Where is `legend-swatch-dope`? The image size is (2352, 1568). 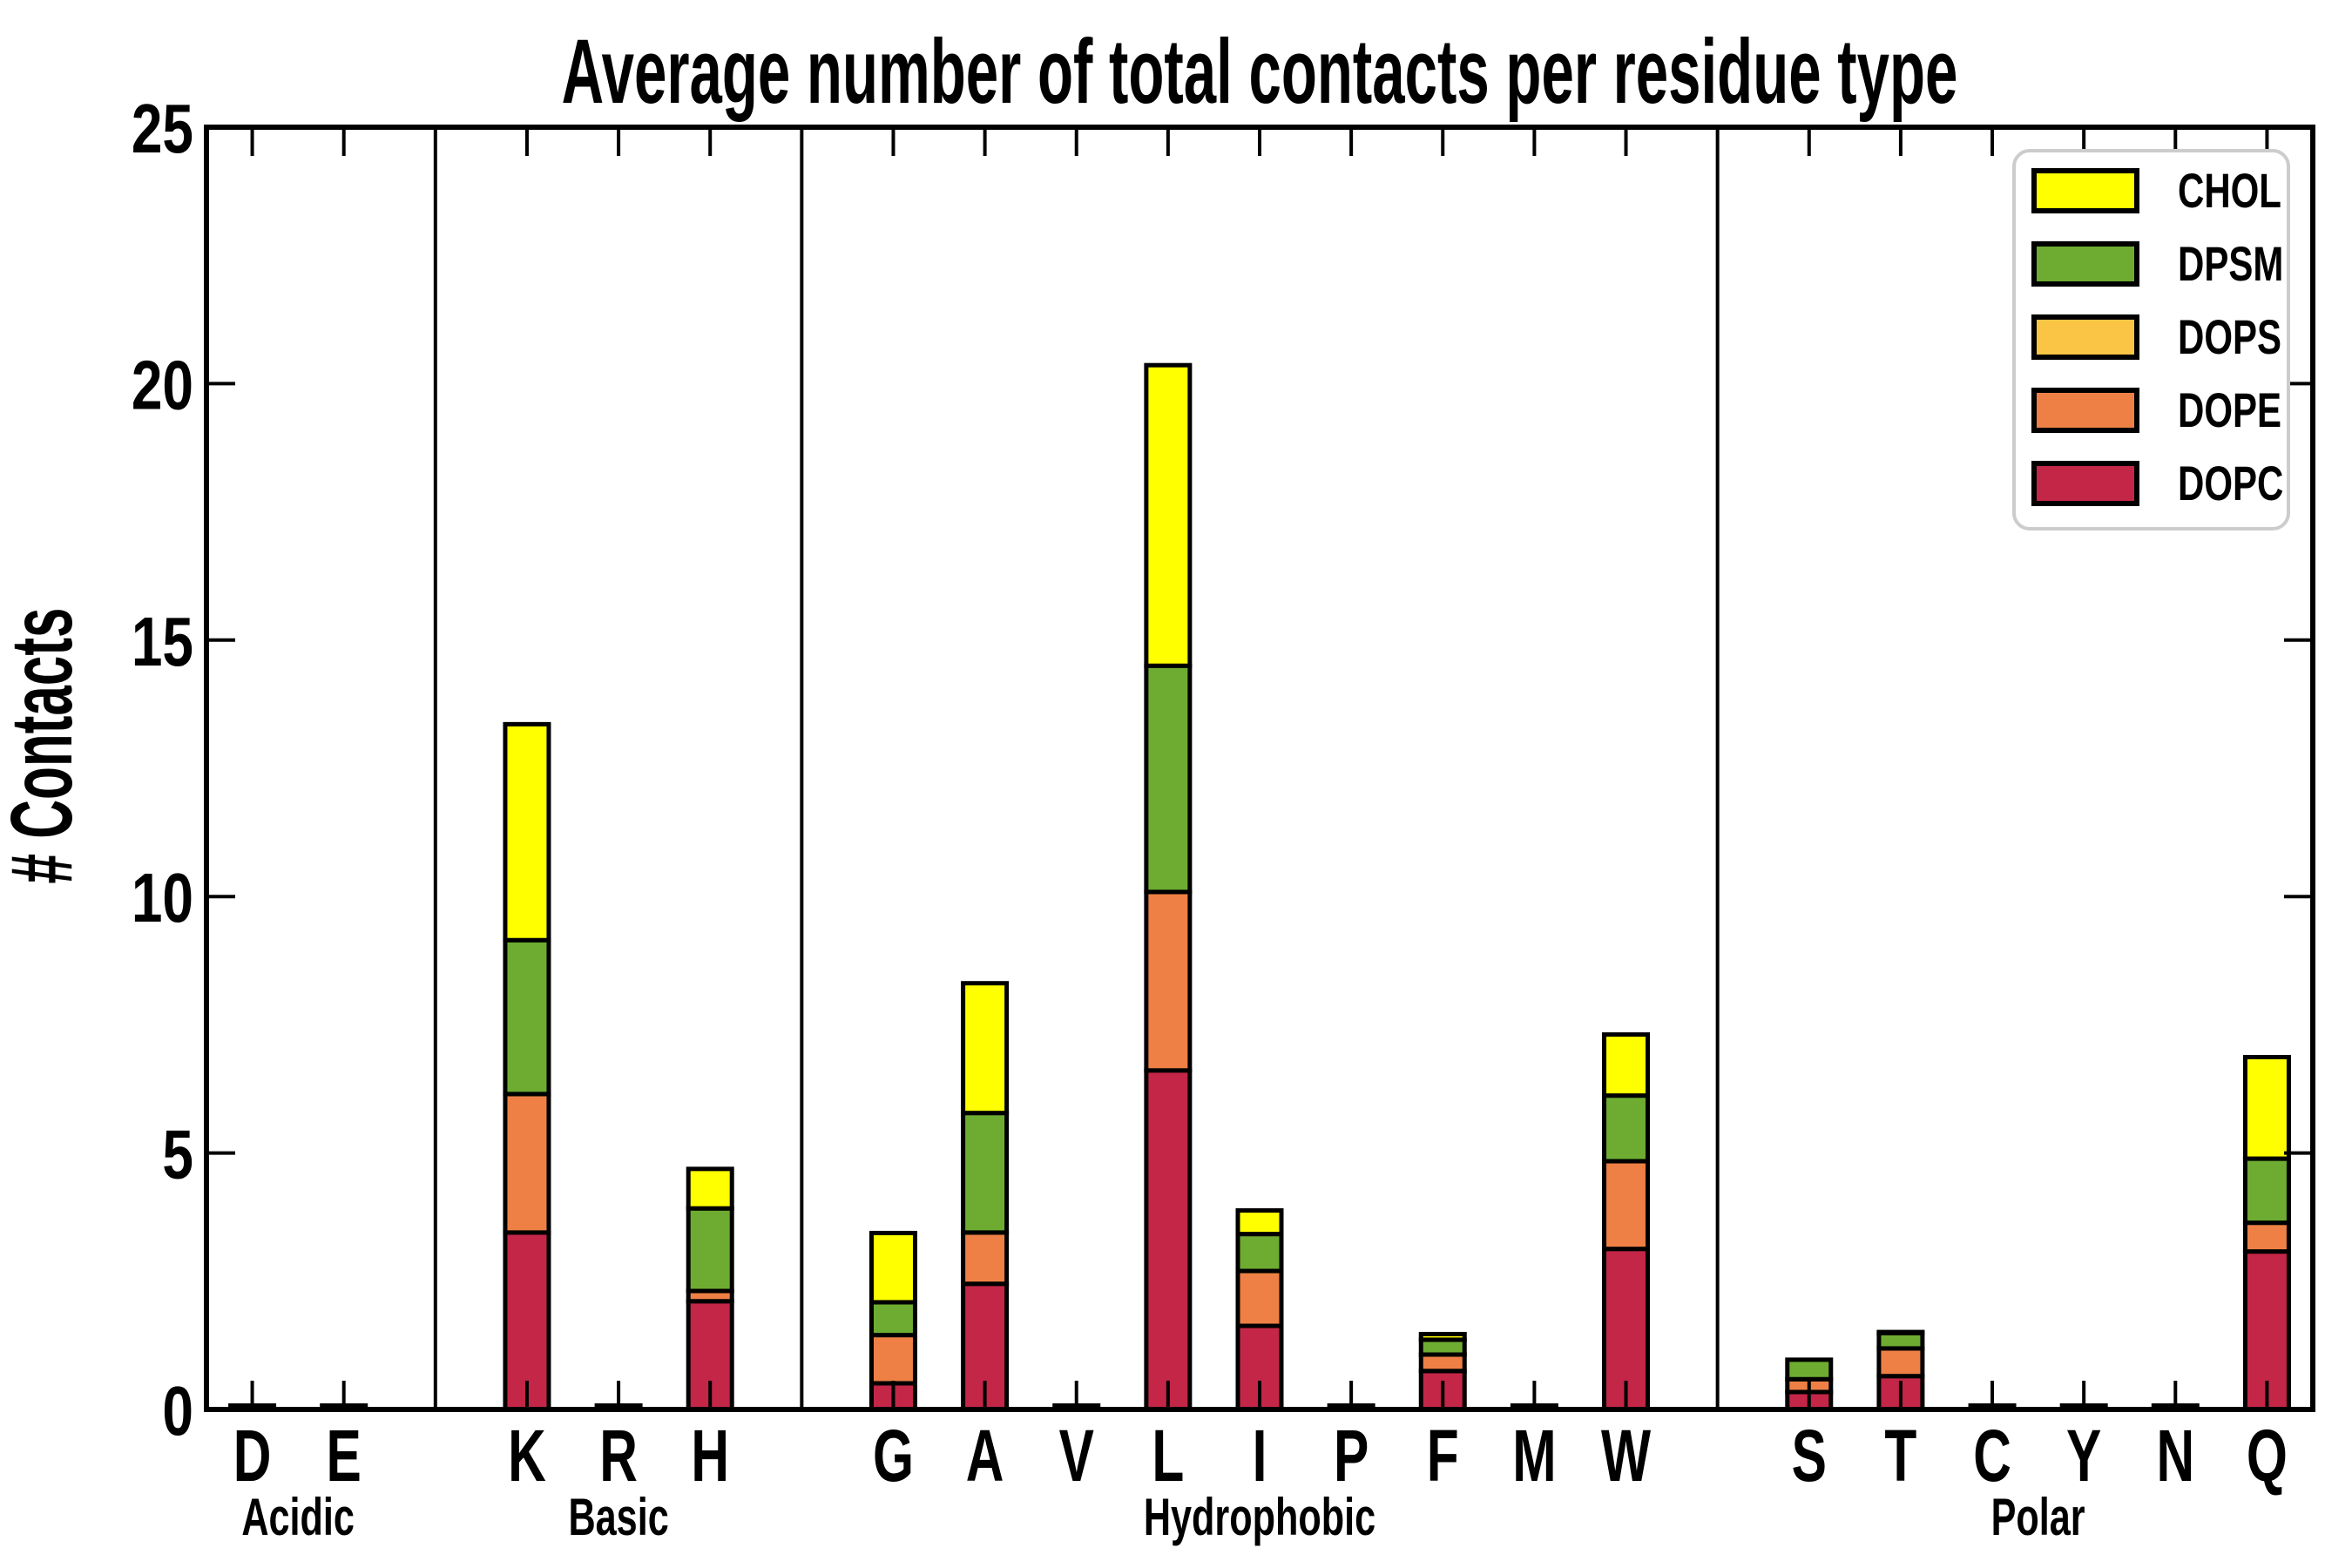
legend-swatch-dope is located at coordinates (2085, 410).